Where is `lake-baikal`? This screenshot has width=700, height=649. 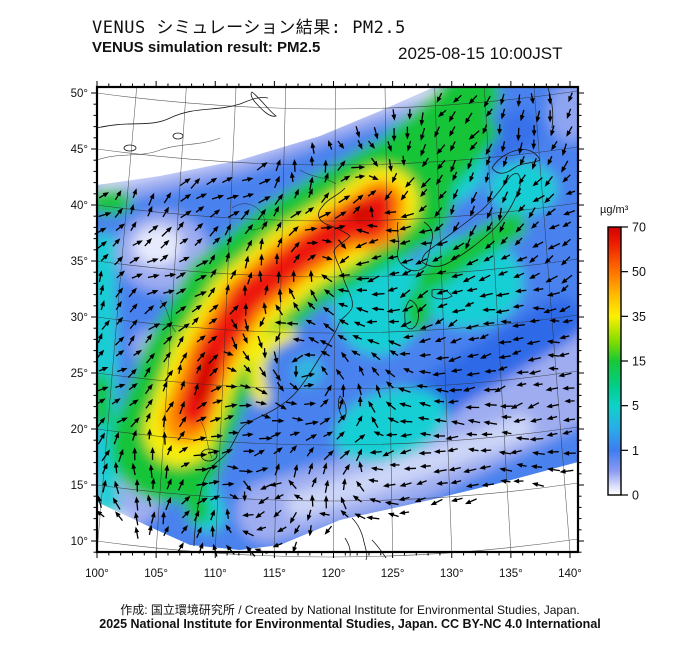 lake-baikal is located at coordinates (263, 104).